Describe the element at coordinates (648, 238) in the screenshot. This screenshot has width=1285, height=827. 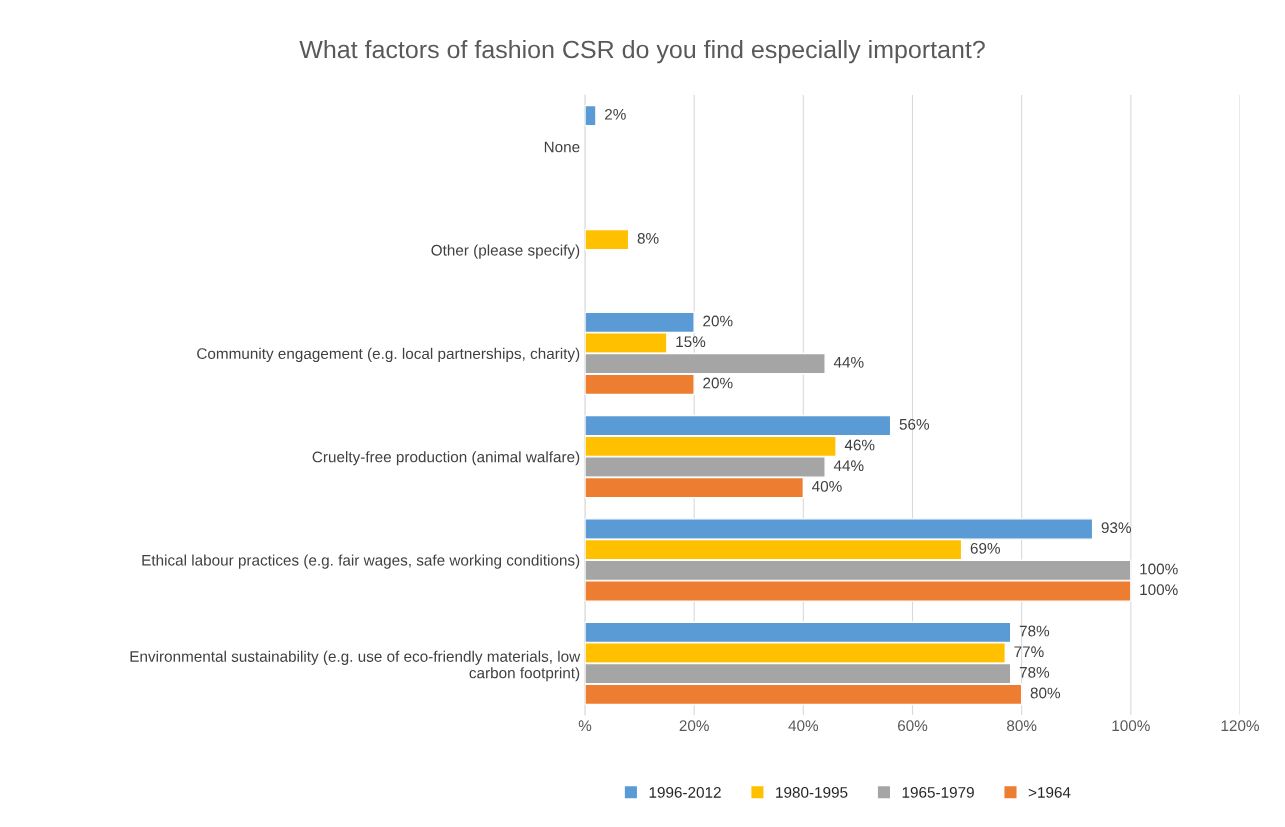
I see `data-label: 8%` at that location.